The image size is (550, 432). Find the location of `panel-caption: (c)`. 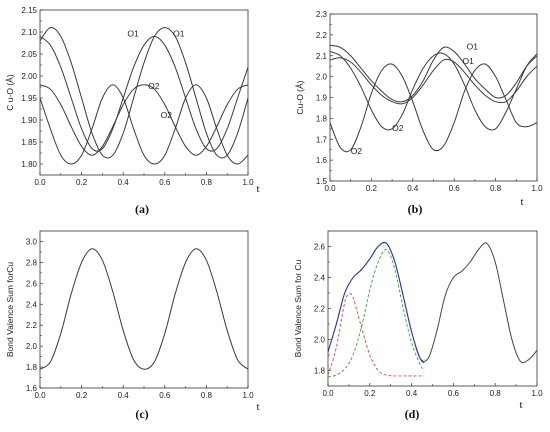

panel-caption: (c) is located at coordinates (141, 414).